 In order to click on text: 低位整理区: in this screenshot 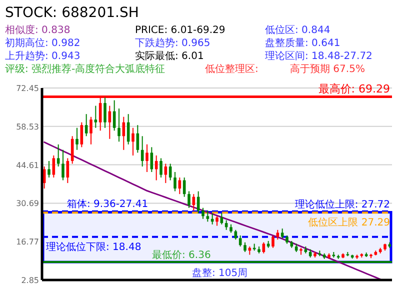, I will do `click(231, 69)`.